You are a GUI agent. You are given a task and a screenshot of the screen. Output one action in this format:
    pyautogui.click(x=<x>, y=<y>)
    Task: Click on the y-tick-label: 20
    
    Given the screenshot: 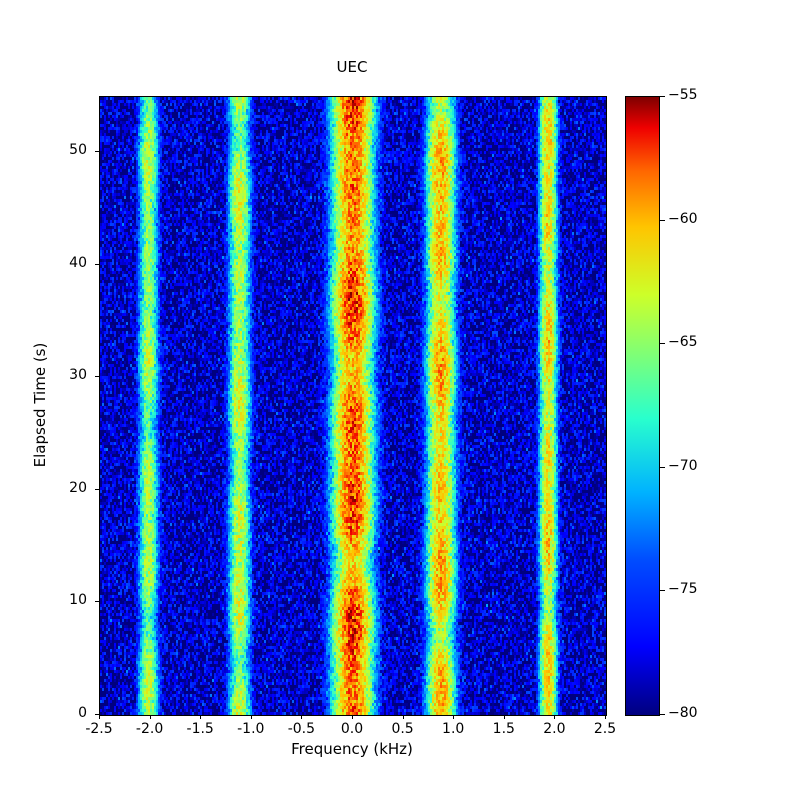 What is the action you would take?
    pyautogui.click(x=78, y=487)
    